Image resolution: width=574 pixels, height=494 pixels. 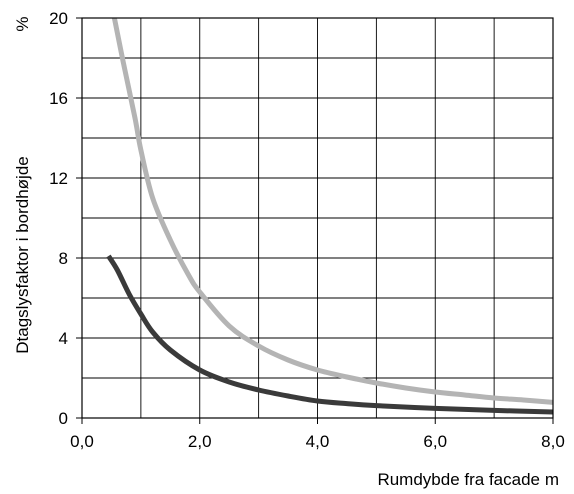 I want to click on y-tick-label: 0, so click(x=63, y=418).